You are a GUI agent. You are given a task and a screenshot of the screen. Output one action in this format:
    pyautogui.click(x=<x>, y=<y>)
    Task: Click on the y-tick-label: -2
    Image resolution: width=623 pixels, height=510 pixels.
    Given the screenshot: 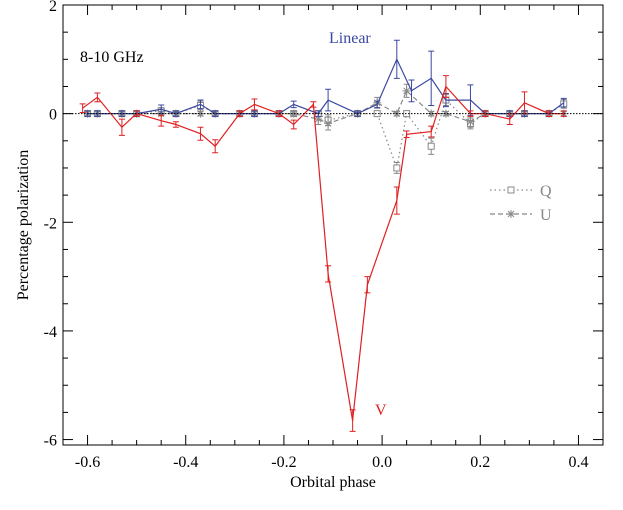 What is the action you would take?
    pyautogui.click(x=50, y=223)
    